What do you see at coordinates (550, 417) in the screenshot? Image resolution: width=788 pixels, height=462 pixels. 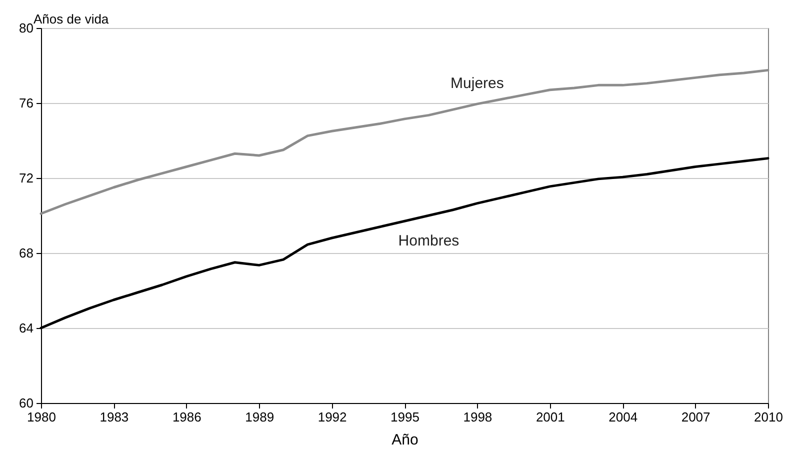 I see `x-tick-label: 2001` at bounding box center [550, 417].